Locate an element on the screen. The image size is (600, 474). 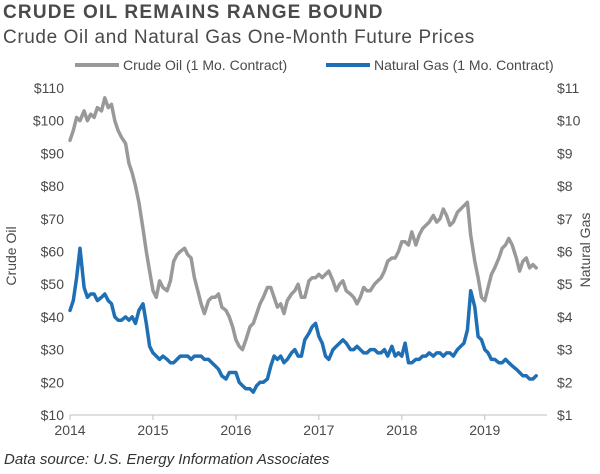
y-tick-label-right: $1 is located at coordinates (565, 415).